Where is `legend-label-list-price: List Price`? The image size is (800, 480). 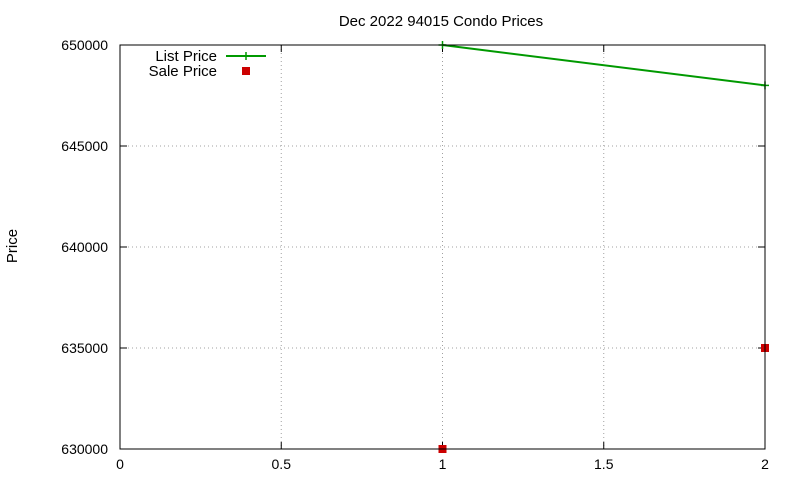 legend-label-list-price: List Price is located at coordinates (186, 56).